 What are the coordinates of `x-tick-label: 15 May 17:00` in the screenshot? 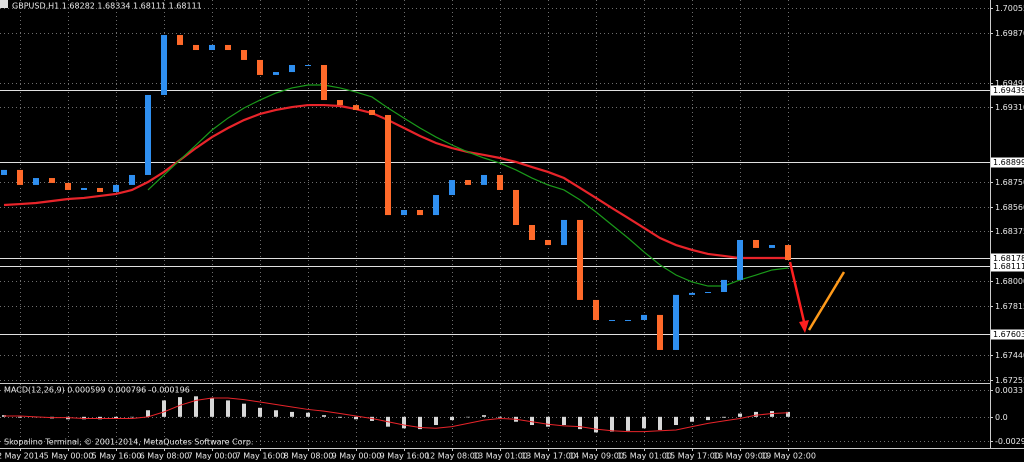 It's located at (692, 456).